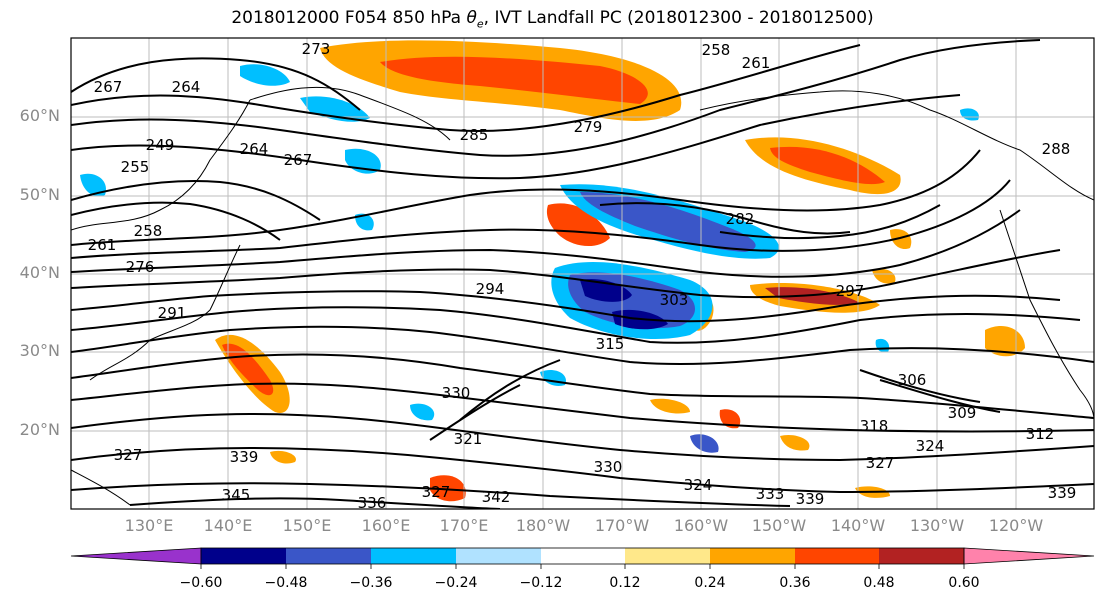  I want to click on lon-label: 150°E, so click(307, 525).